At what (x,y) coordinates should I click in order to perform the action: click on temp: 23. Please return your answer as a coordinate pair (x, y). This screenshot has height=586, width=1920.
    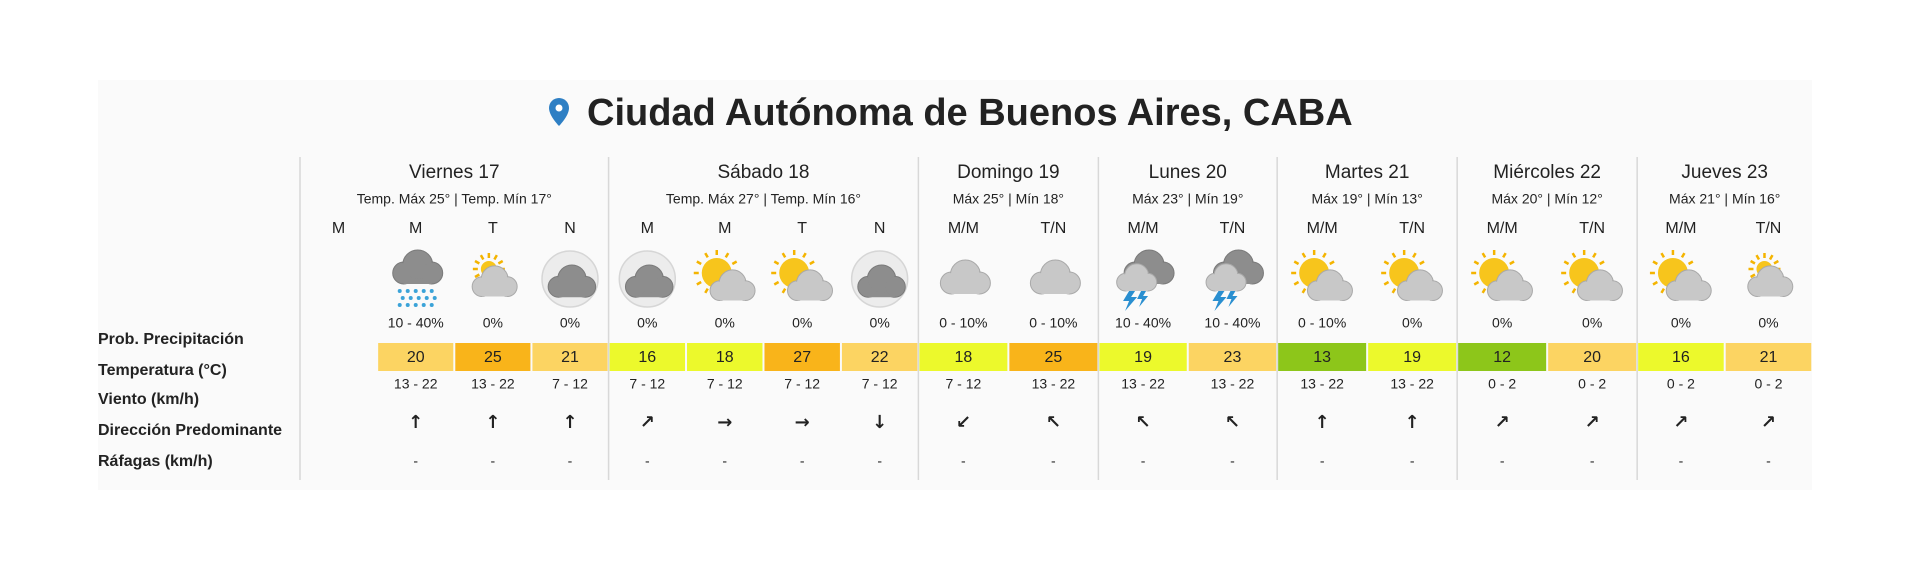
    Looking at the image, I should click on (1233, 357).